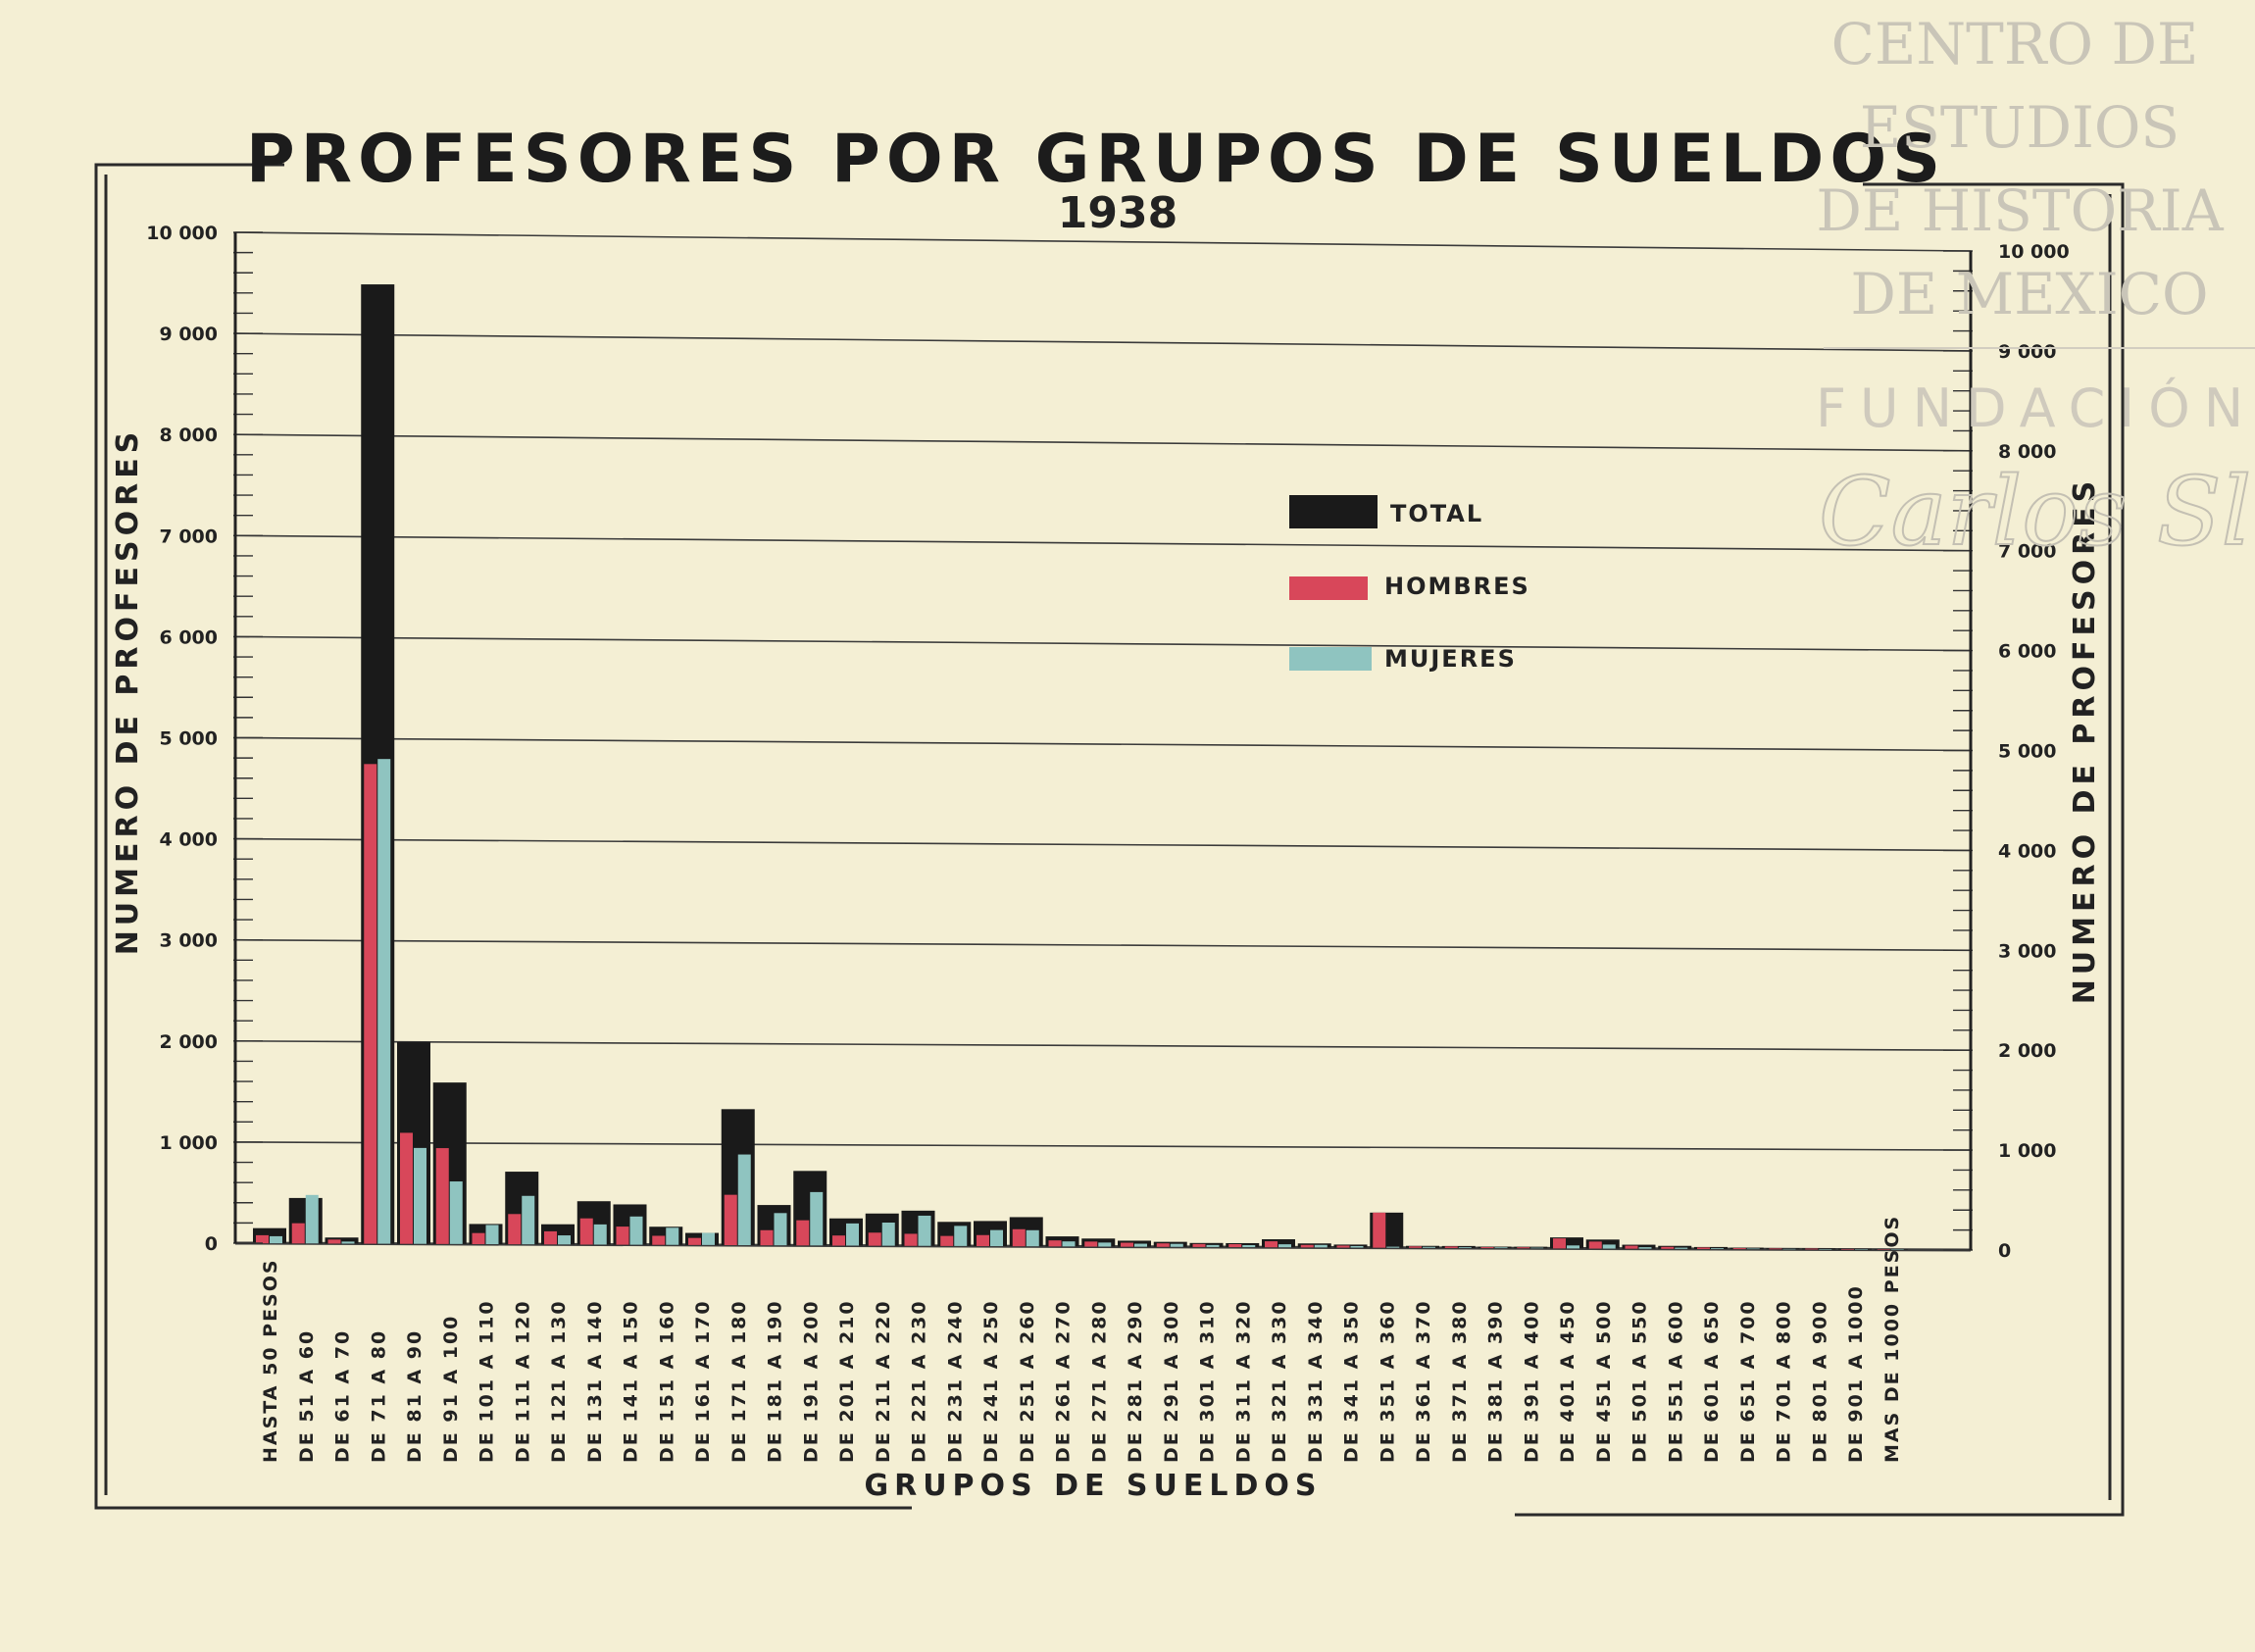  What do you see at coordinates (343, 1396) in the screenshot?
I see `x-tick-label: DE 61 A 70` at bounding box center [343, 1396].